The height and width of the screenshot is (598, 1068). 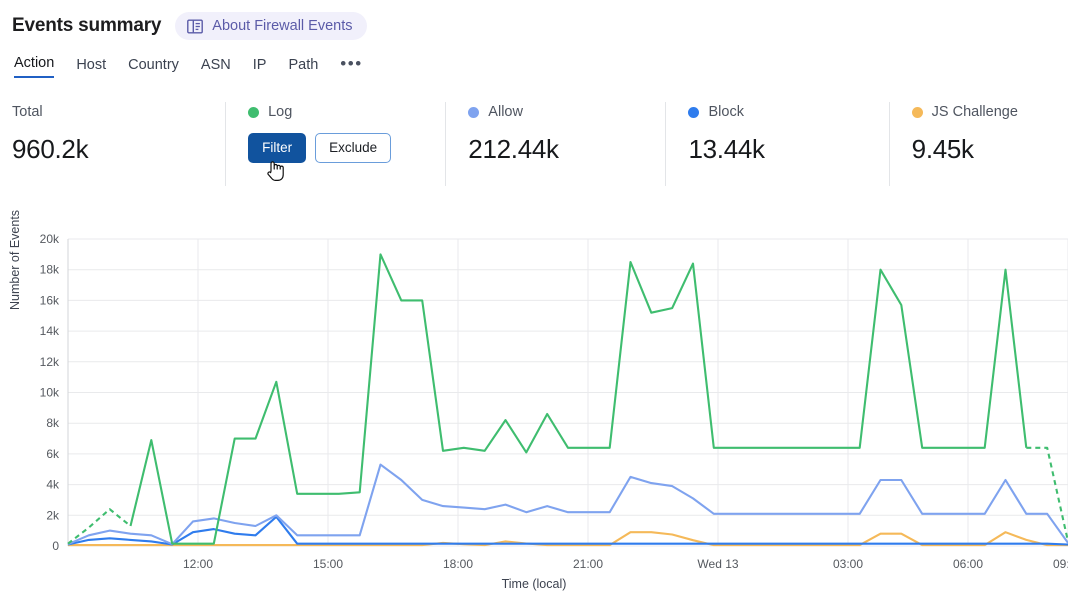 What do you see at coordinates (1060, 564) in the screenshot?
I see `chart-x-tick-label: 09:00` at bounding box center [1060, 564].